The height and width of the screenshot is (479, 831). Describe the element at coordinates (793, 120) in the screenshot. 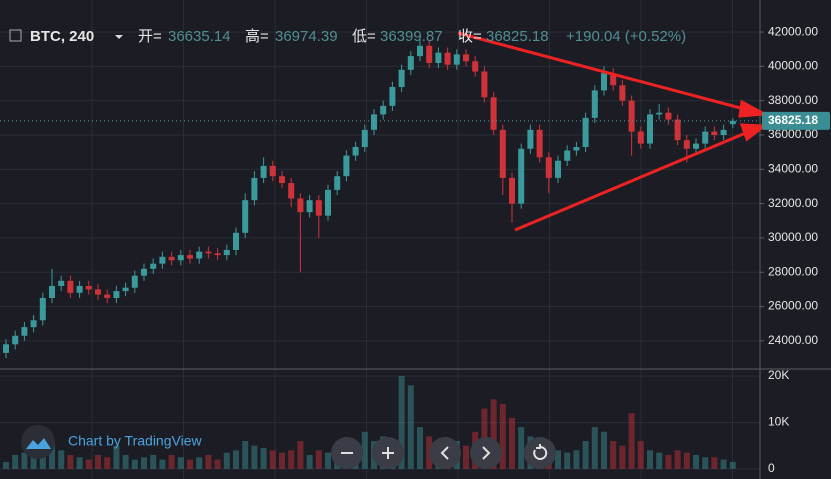

I see `last-price-label: 36825.18` at that location.